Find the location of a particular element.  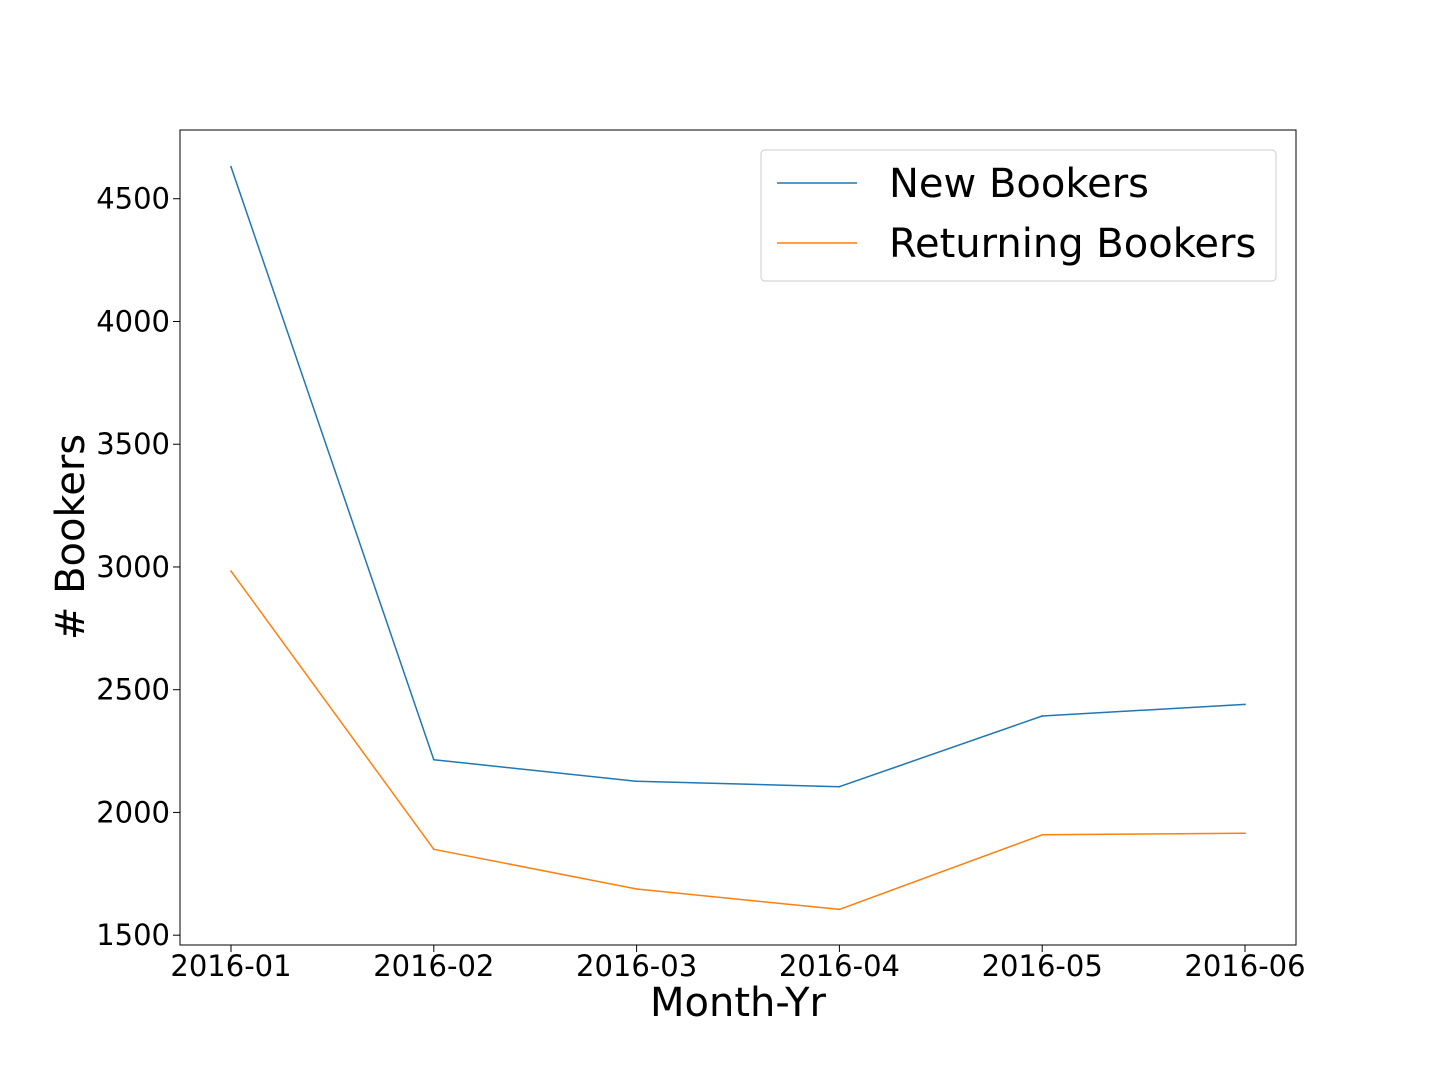

legend: New Bookers Returning Bookers is located at coordinates (1018, 215).